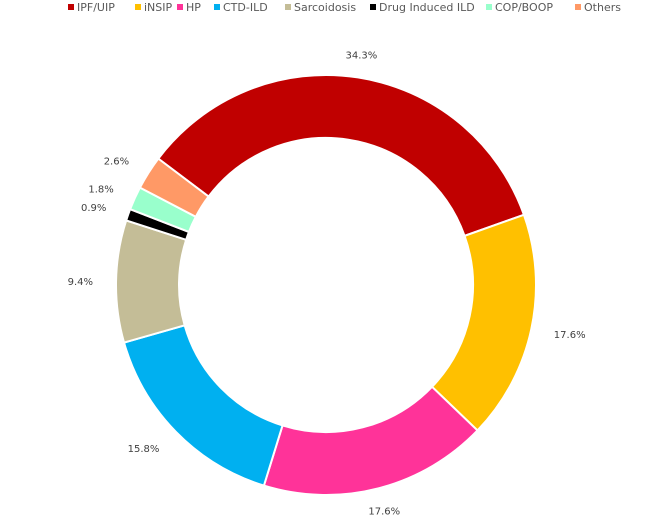 The width and height of the screenshot is (664, 528). What do you see at coordinates (370, 440) in the screenshot?
I see `slice-hp` at bounding box center [370, 440].